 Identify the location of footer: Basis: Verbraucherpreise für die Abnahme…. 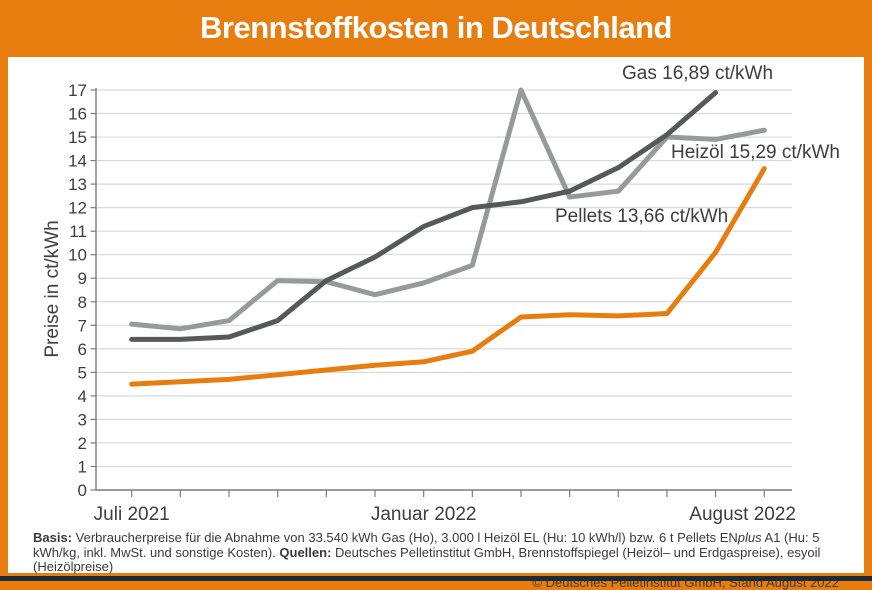
(436, 560).